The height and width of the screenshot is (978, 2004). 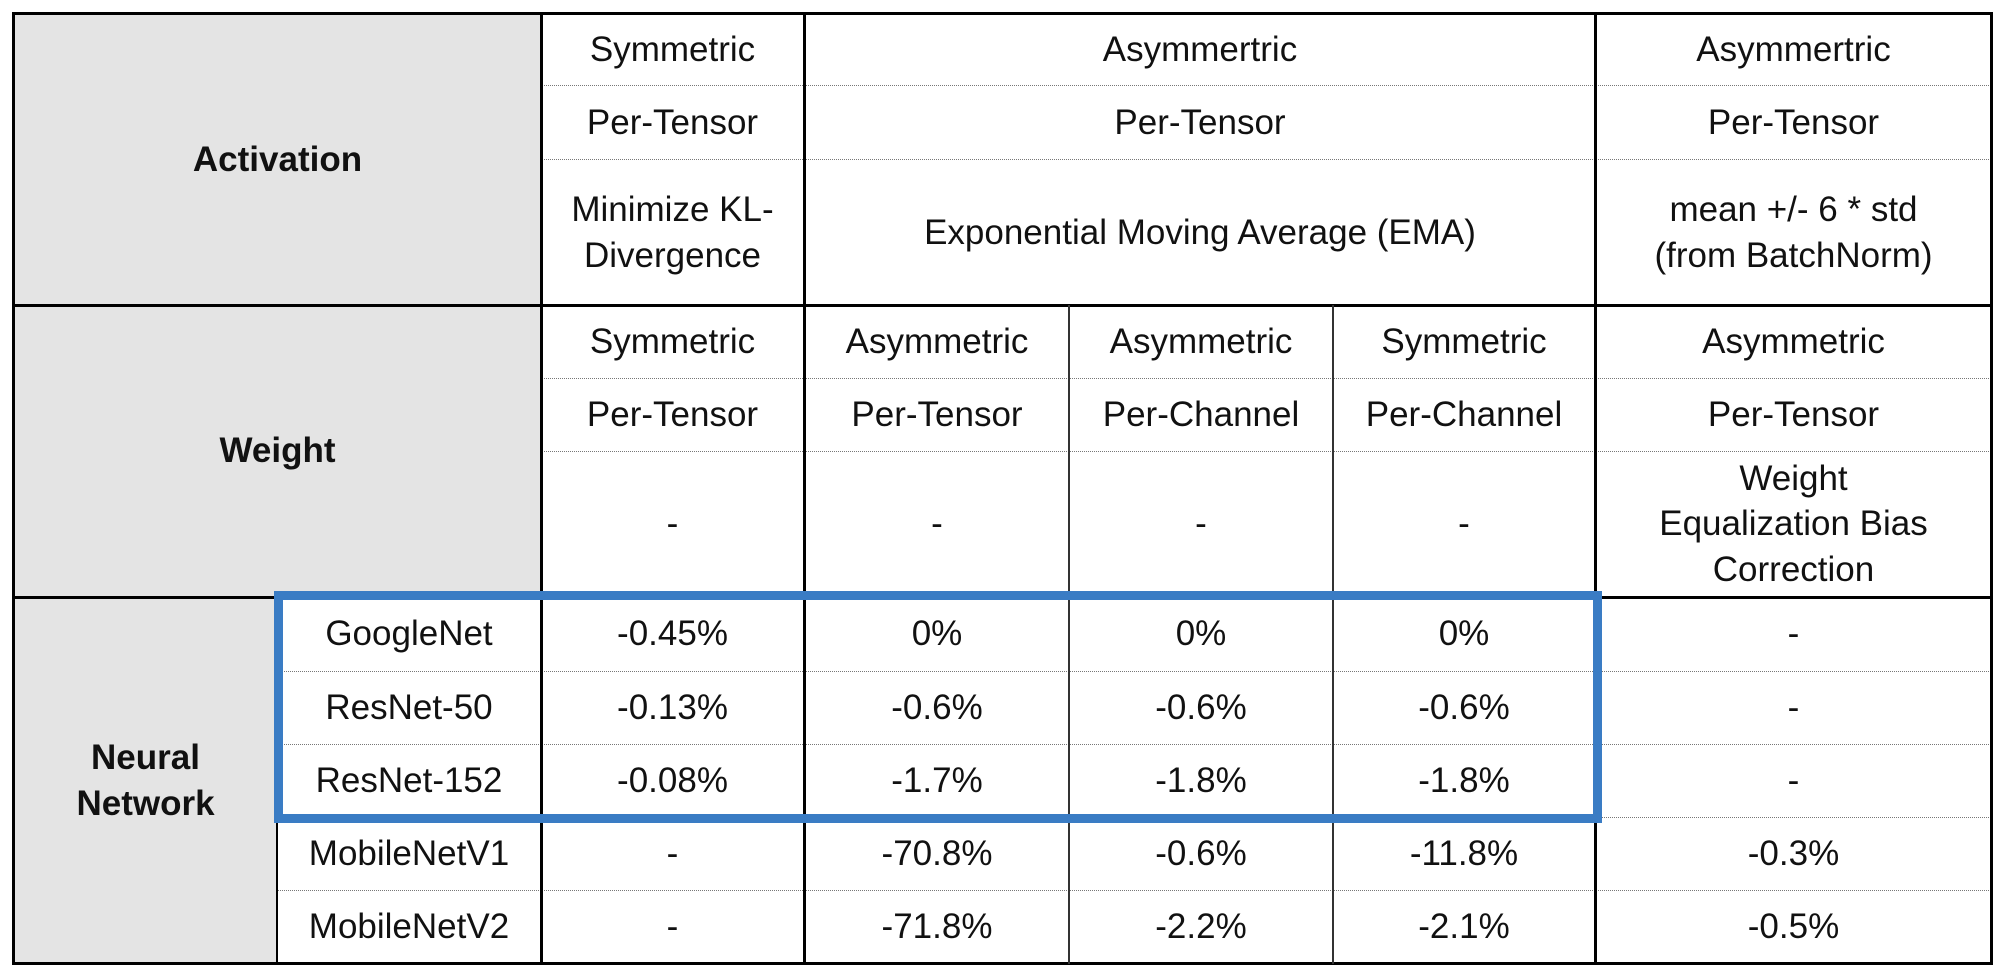 I want to click on table-border-bottom, so click(x=1003, y=963).